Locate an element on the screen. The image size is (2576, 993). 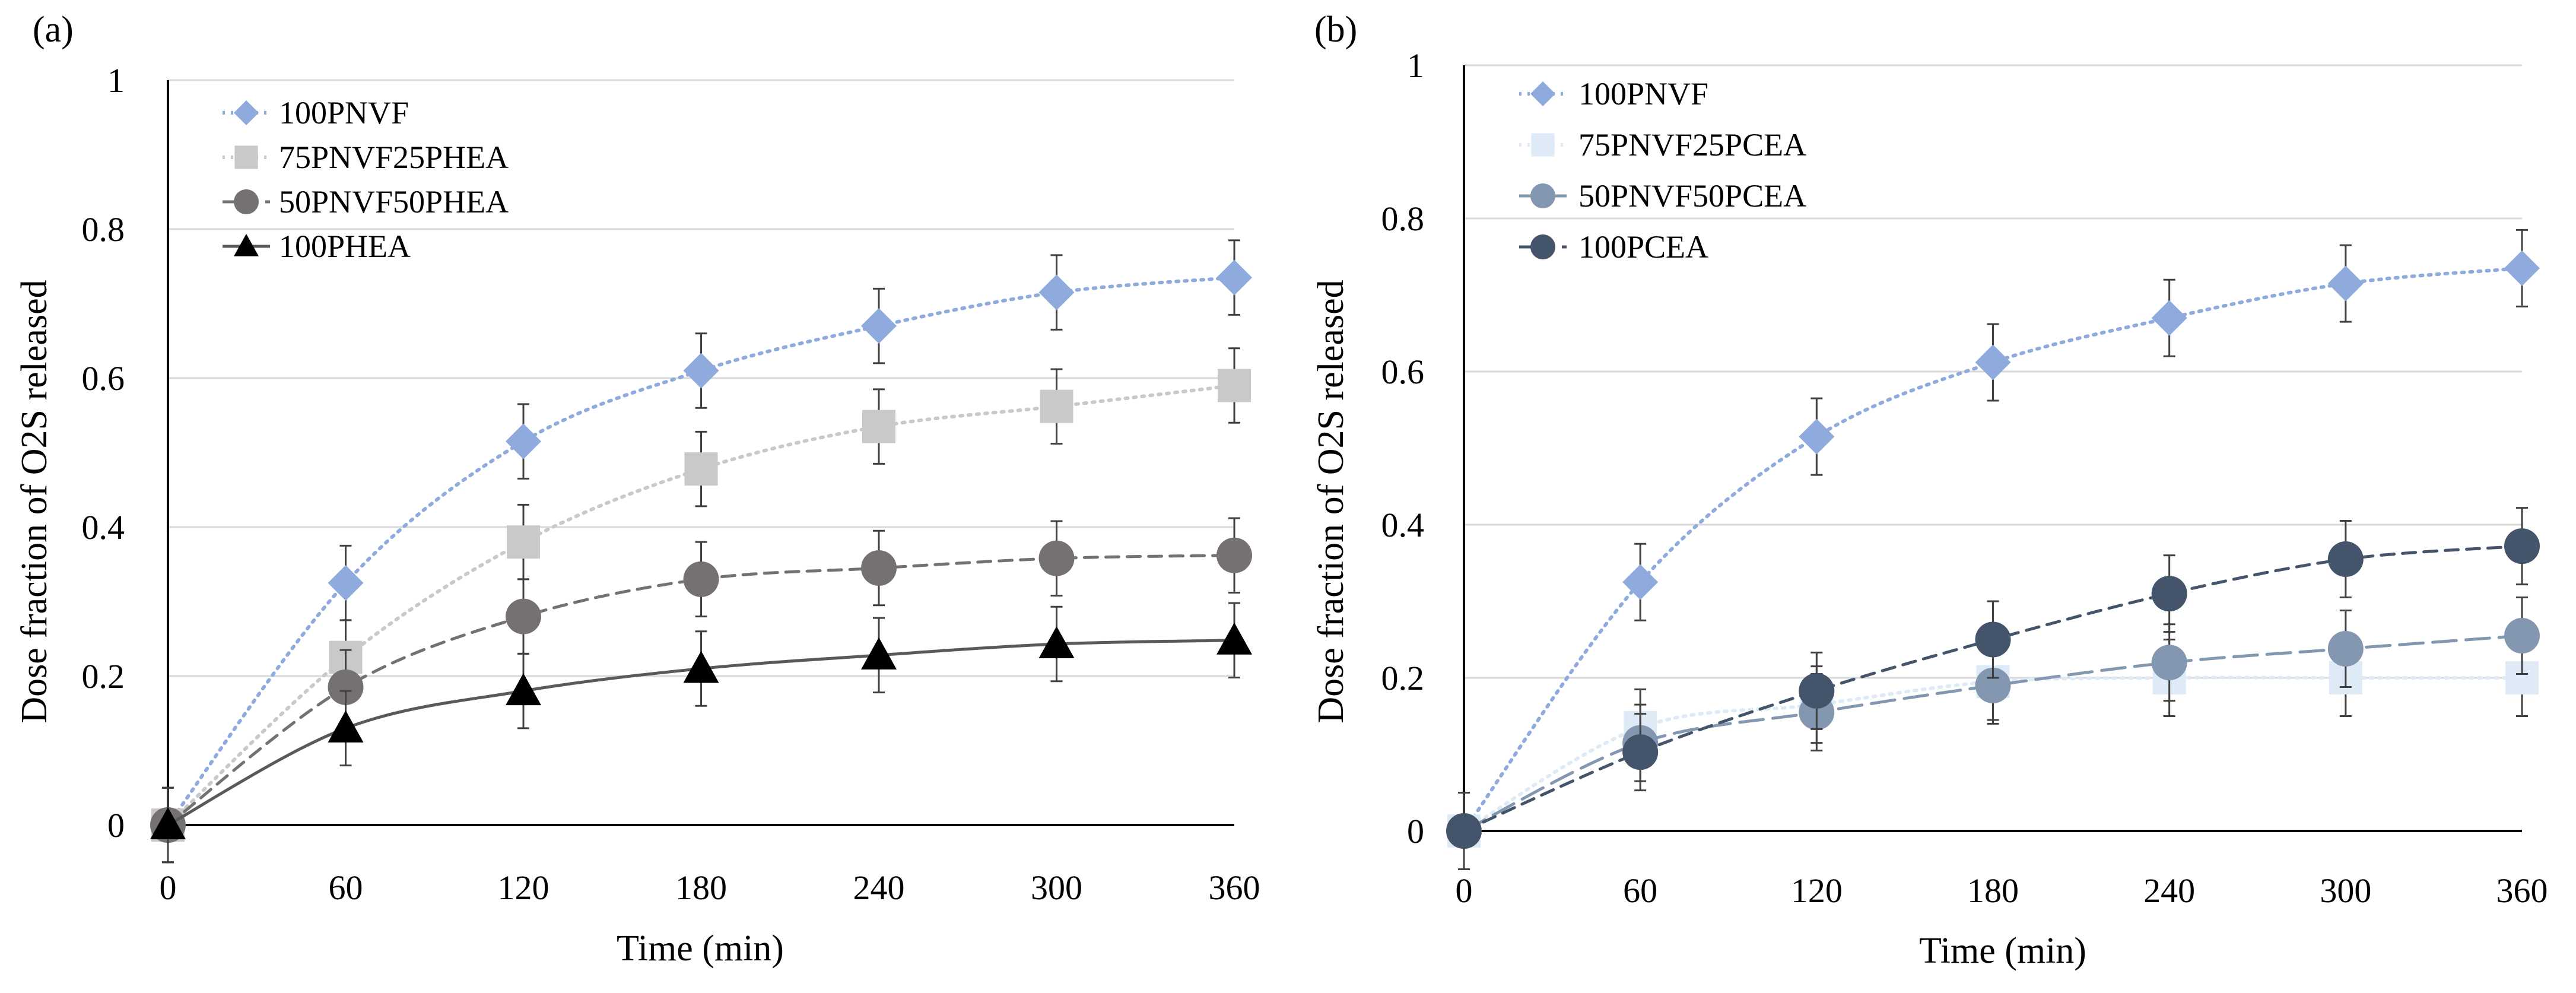
legend-label: 100PHEA is located at coordinates (345, 246).